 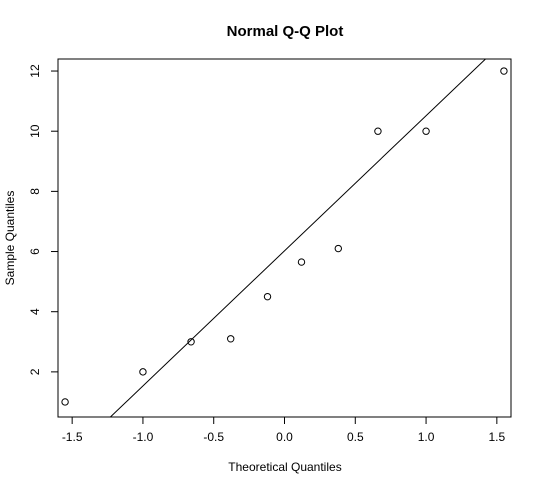 I want to click on y-tick-label-1: 4, so click(x=35, y=311).